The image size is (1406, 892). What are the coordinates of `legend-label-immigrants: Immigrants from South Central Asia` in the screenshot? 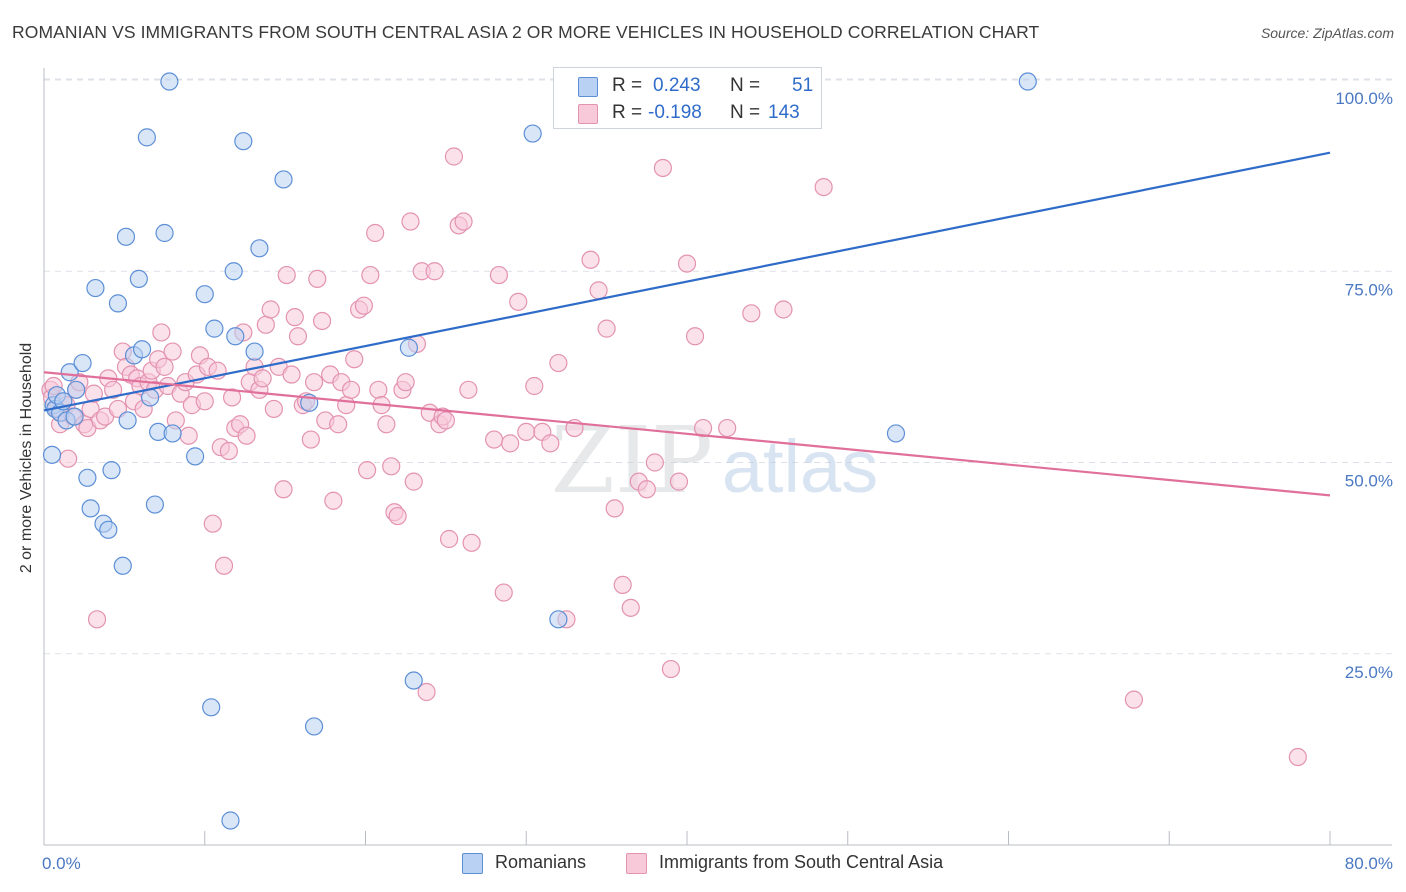 It's located at (801, 862).